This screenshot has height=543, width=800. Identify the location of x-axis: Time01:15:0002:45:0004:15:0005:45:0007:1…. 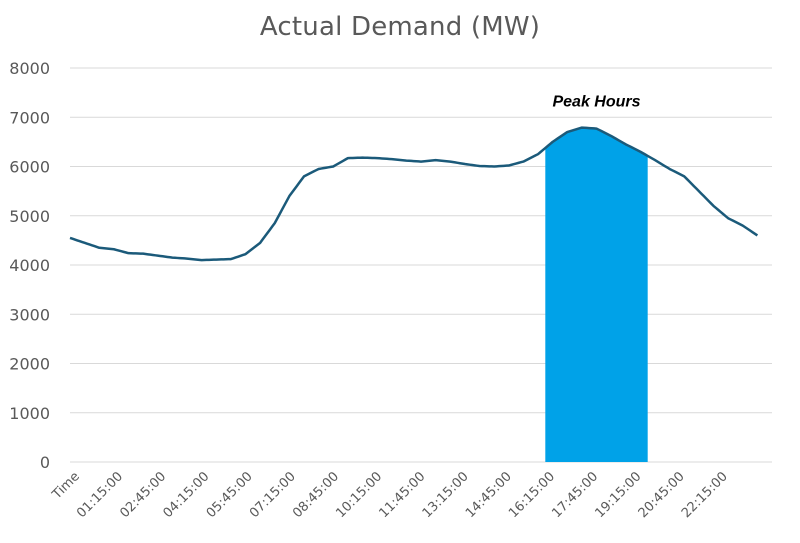
(390, 495).